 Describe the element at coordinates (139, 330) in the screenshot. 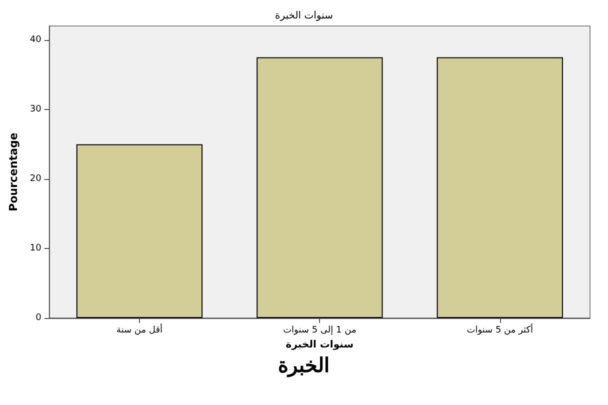

I see `x-tick-label: أقل من سنة` at that location.